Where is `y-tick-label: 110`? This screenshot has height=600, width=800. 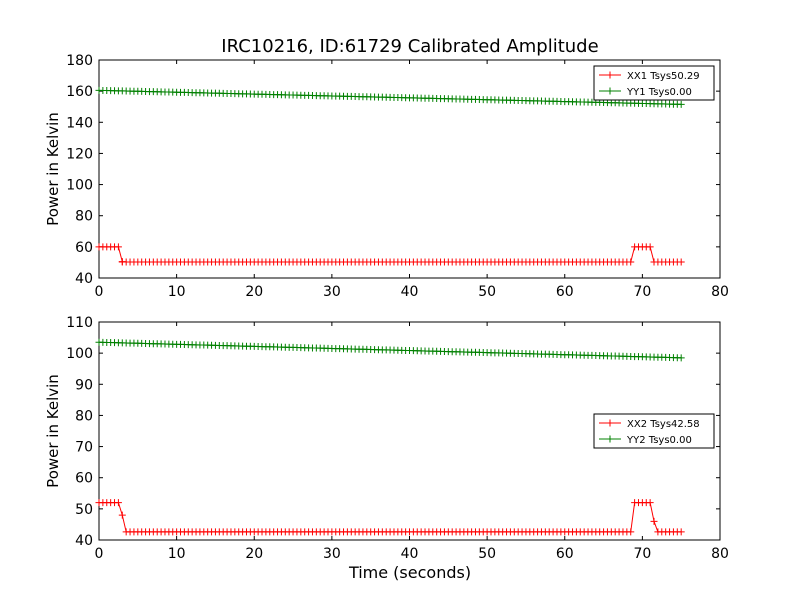
y-tick-label: 110 is located at coordinates (79, 323).